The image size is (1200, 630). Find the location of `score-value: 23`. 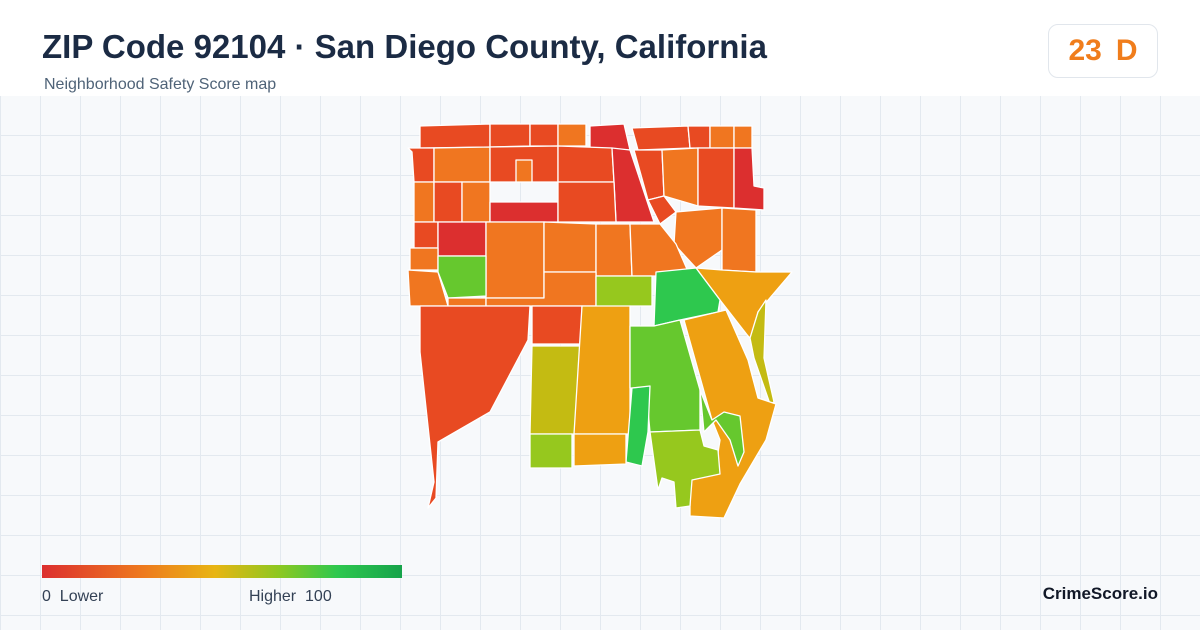

score-value: 23 is located at coordinates (1085, 50).